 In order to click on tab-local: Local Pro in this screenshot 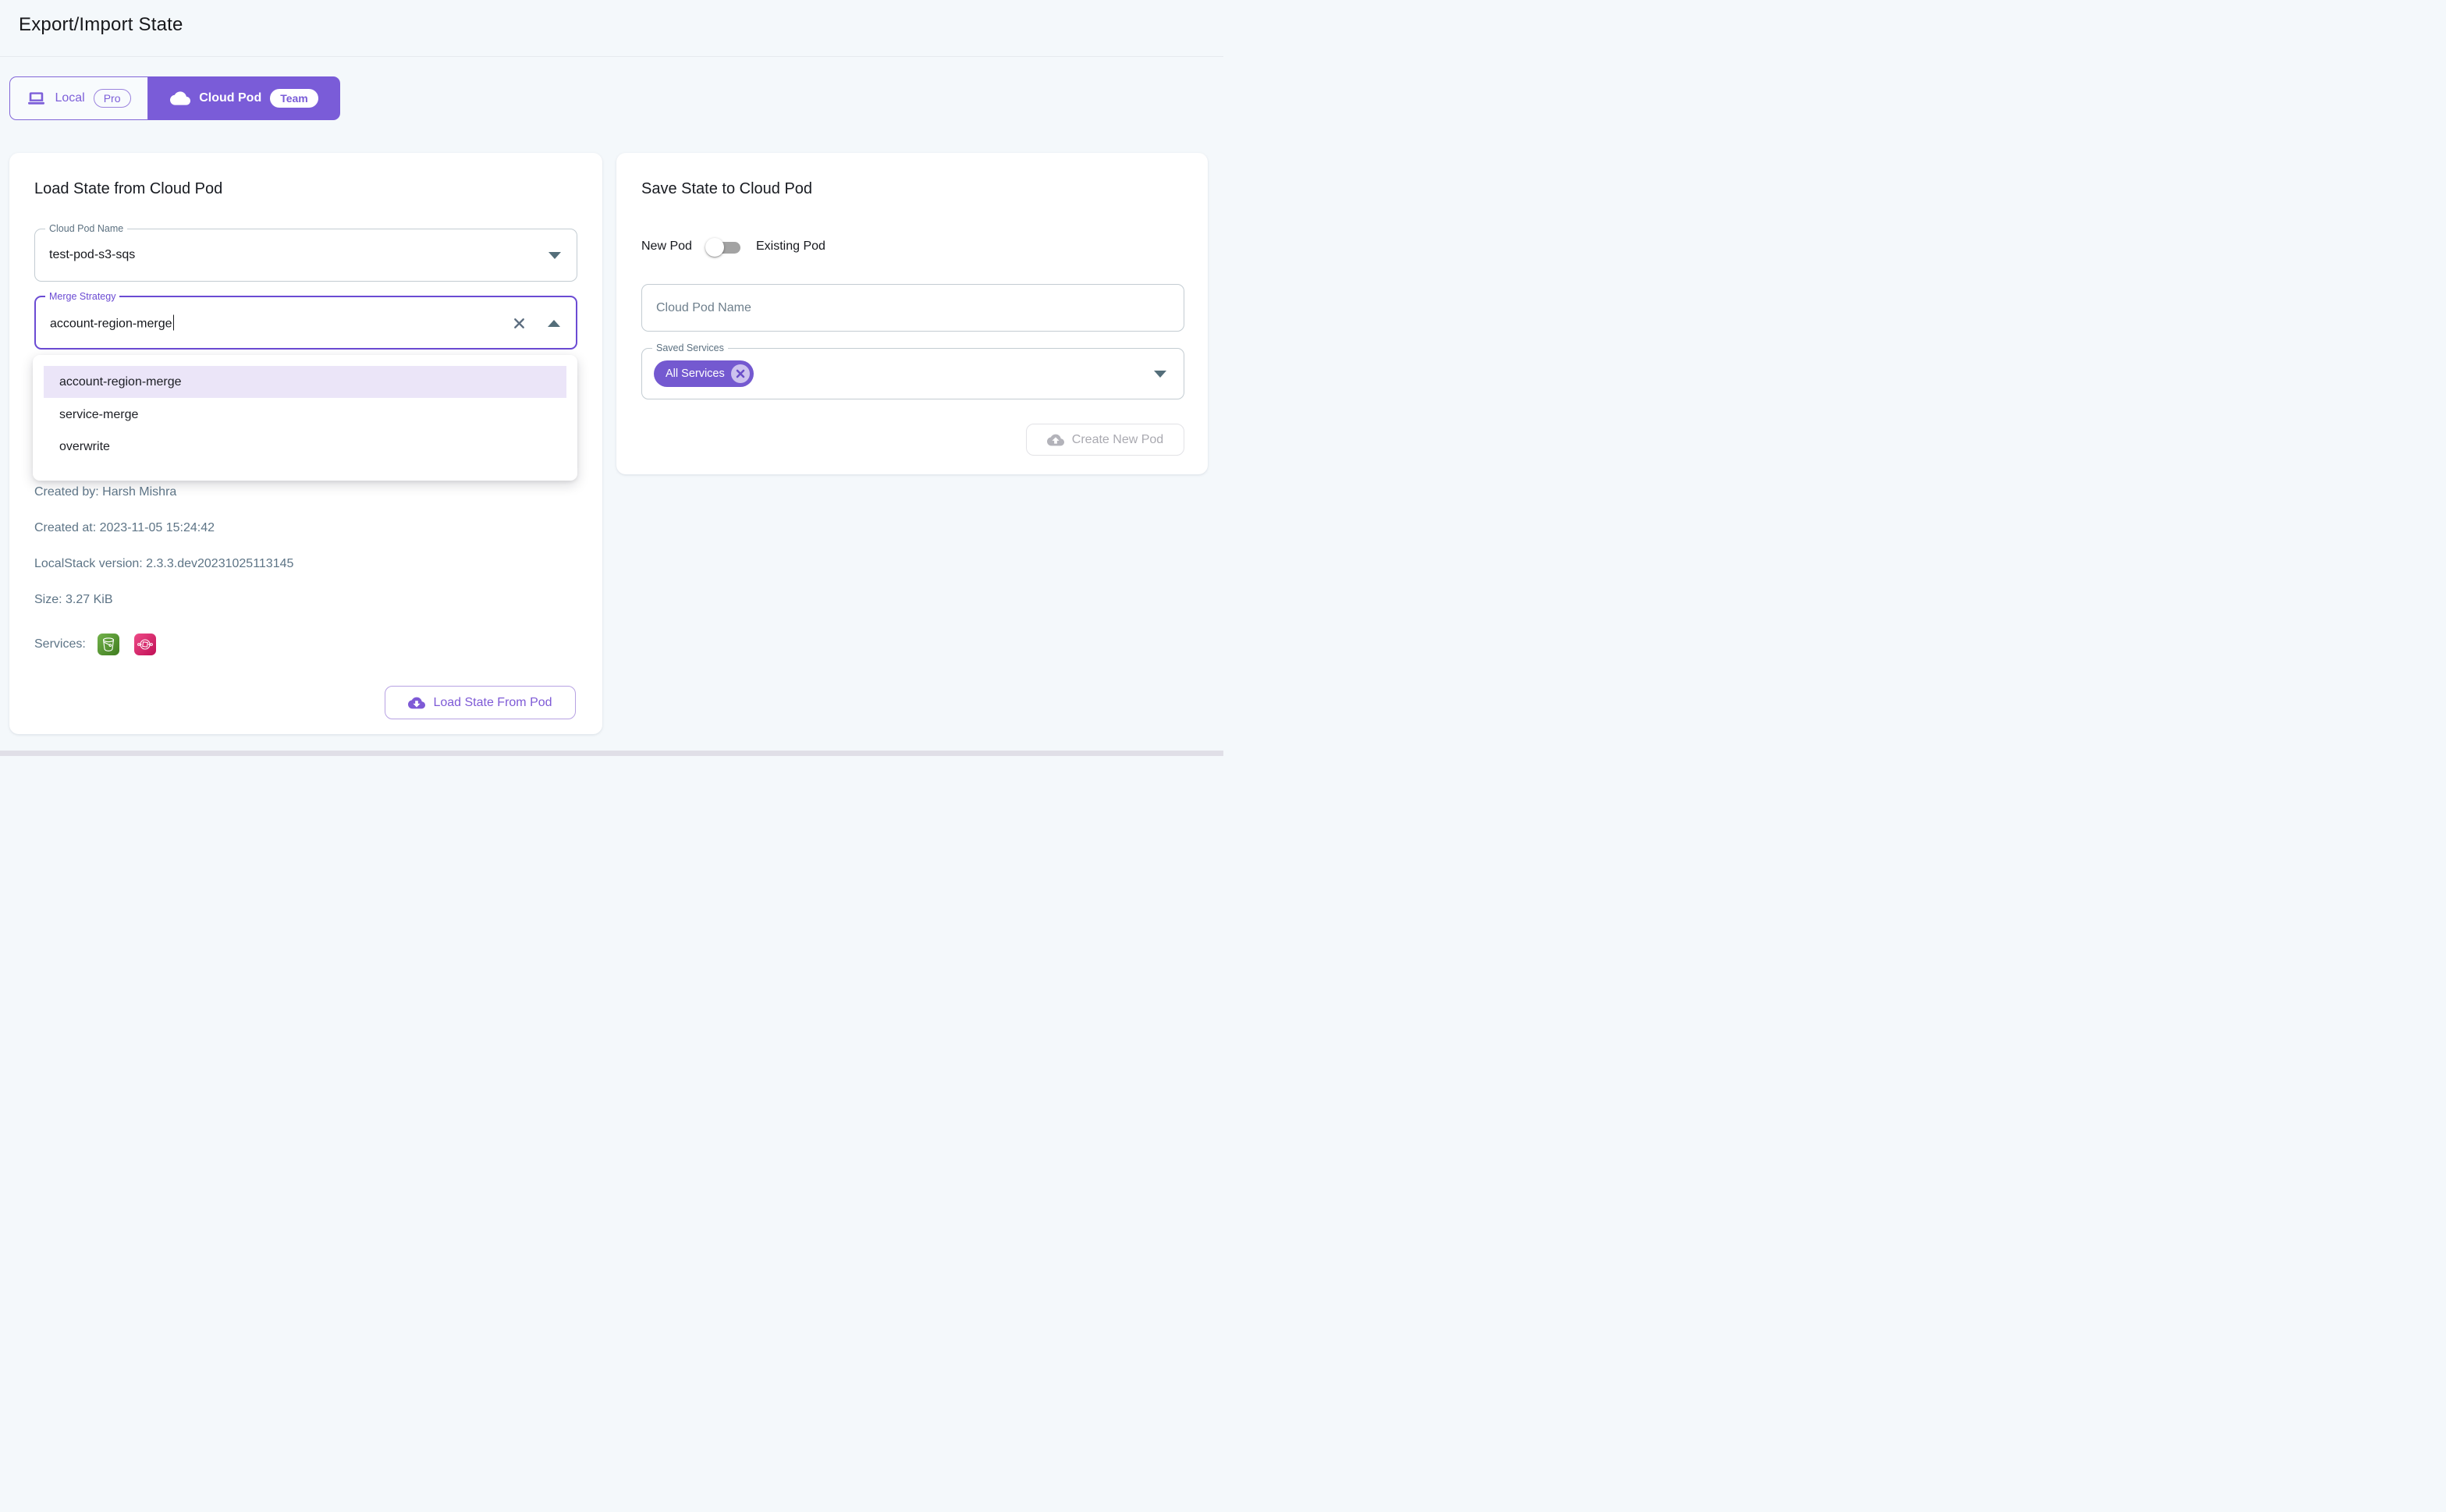, I will do `click(78, 98)`.